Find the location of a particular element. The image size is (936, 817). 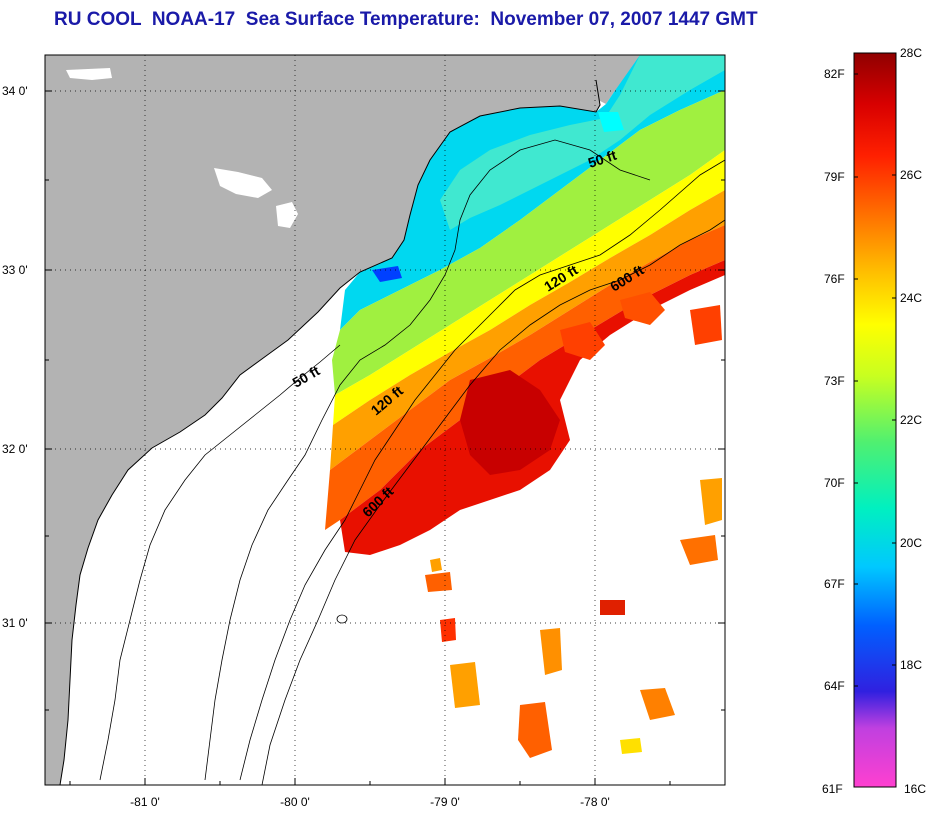

colorbar-f-label: 67F is located at coordinates (834, 584).